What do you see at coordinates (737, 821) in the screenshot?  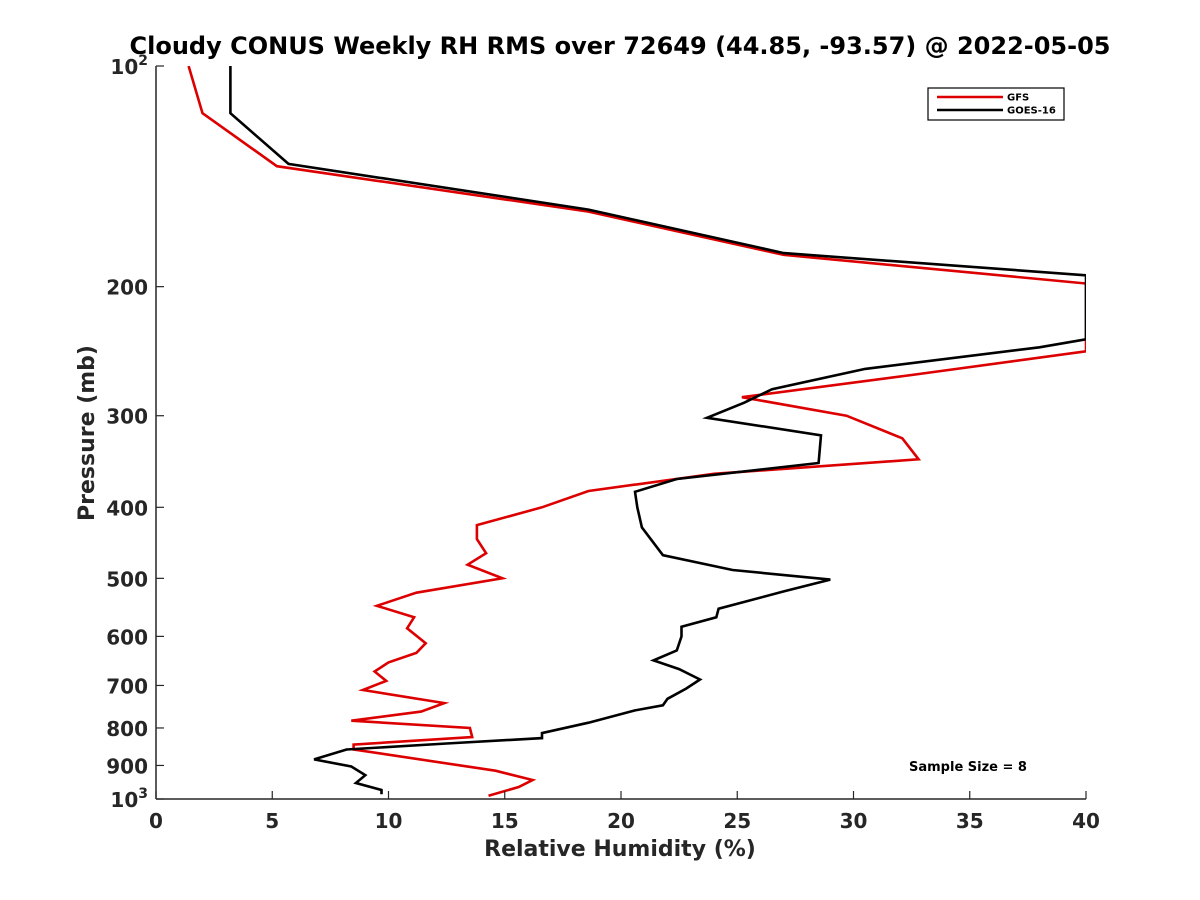 I see `x-tick-label: 25` at bounding box center [737, 821].